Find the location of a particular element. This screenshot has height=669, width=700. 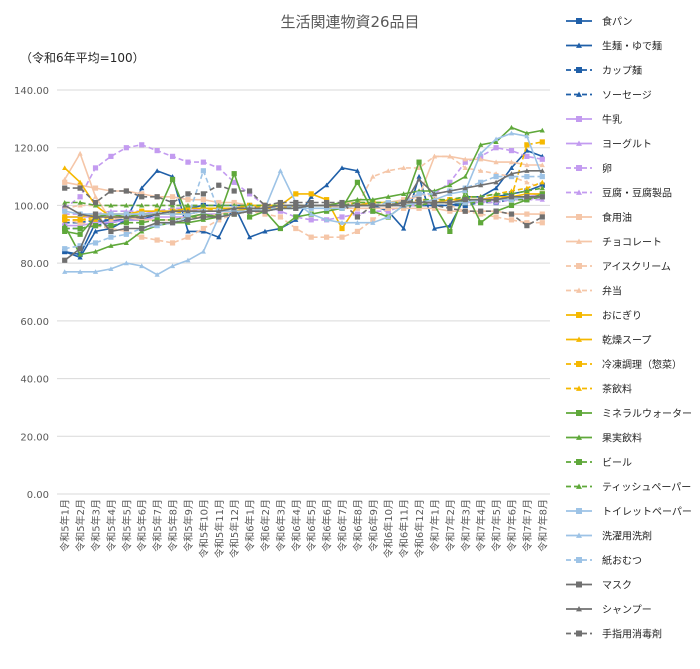

x-tick-label: 令和6年5月 is located at coordinates (311, 525).